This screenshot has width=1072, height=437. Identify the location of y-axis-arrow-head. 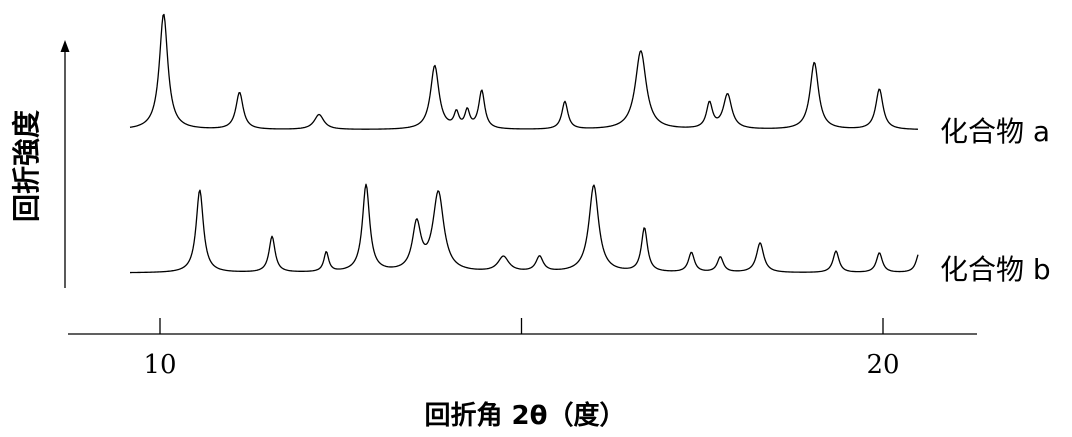
(65, 46).